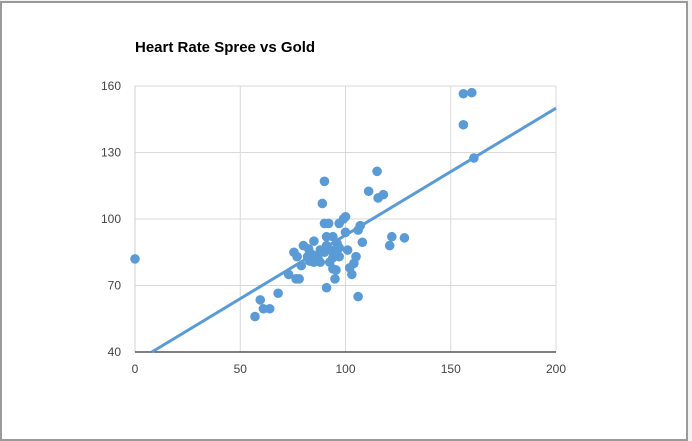 Image resolution: width=692 pixels, height=441 pixels. What do you see at coordinates (556, 369) in the screenshot?
I see `x-tick-label: 200` at bounding box center [556, 369].